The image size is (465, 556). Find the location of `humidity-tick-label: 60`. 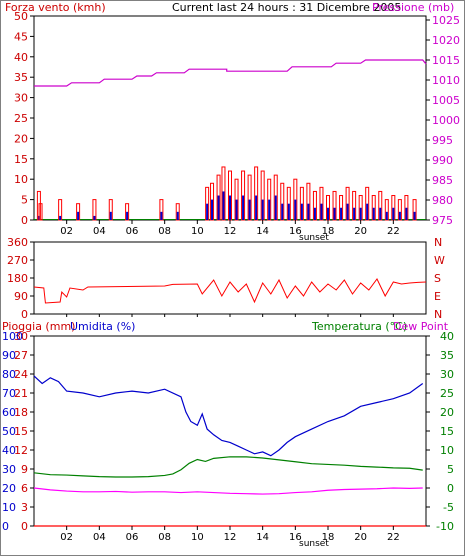

humidity-tick-label: 60 is located at coordinates (9, 412).